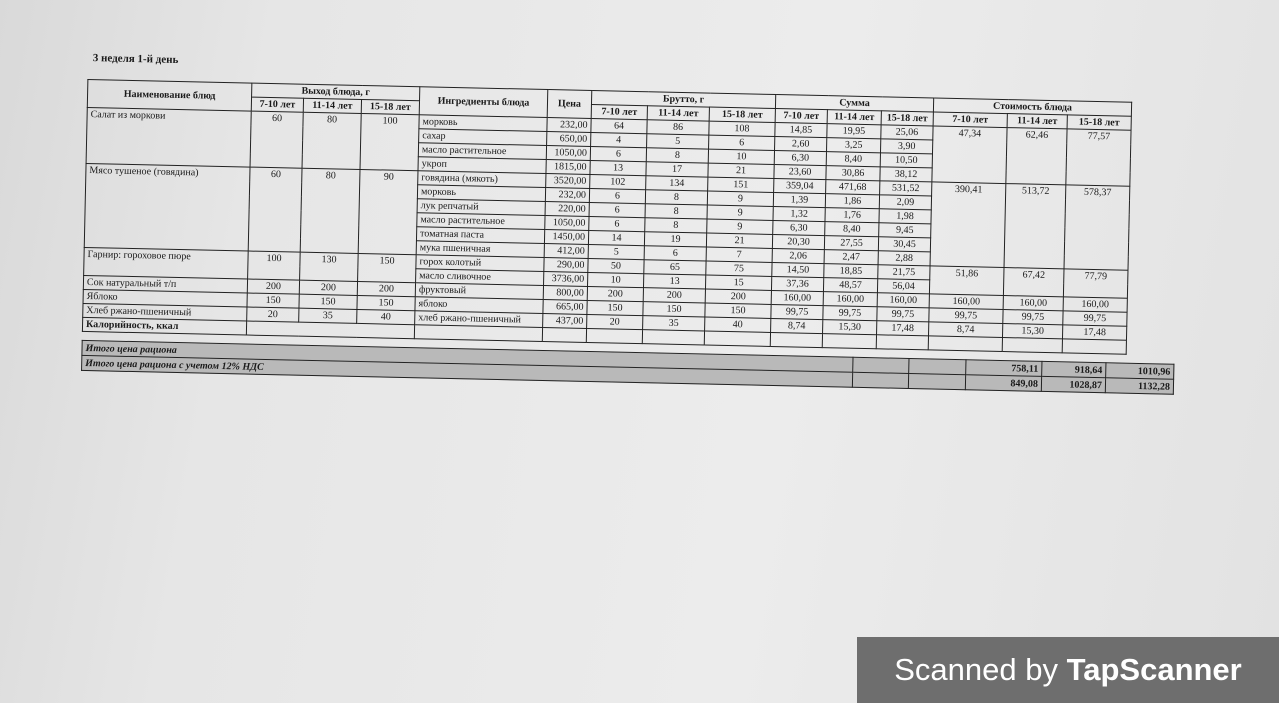  What do you see at coordinates (907, 132) in the screenshot?
I see `sum-value: 25,06` at bounding box center [907, 132].